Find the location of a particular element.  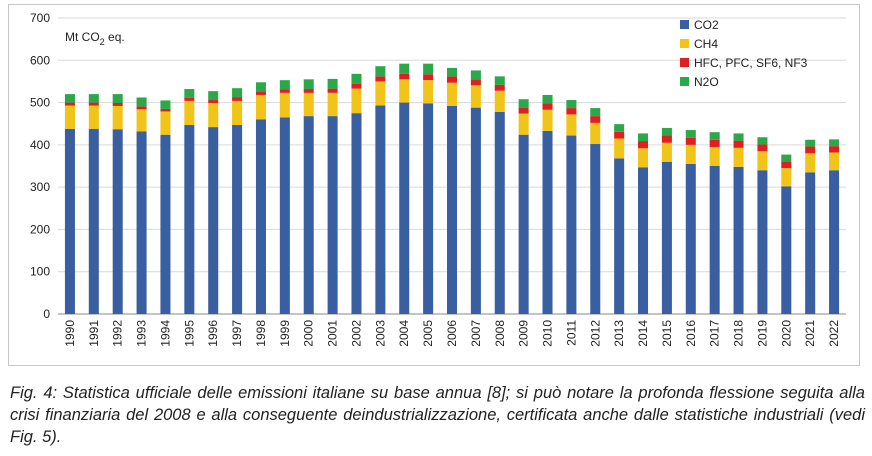

x-tick-label: 2008 is located at coordinates (500, 333).